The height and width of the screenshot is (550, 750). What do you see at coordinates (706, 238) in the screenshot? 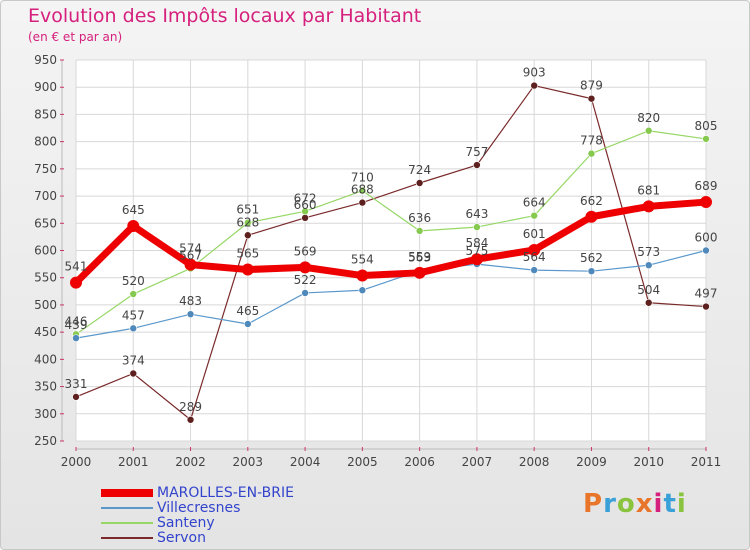
I see `data-label: 600` at bounding box center [706, 238].